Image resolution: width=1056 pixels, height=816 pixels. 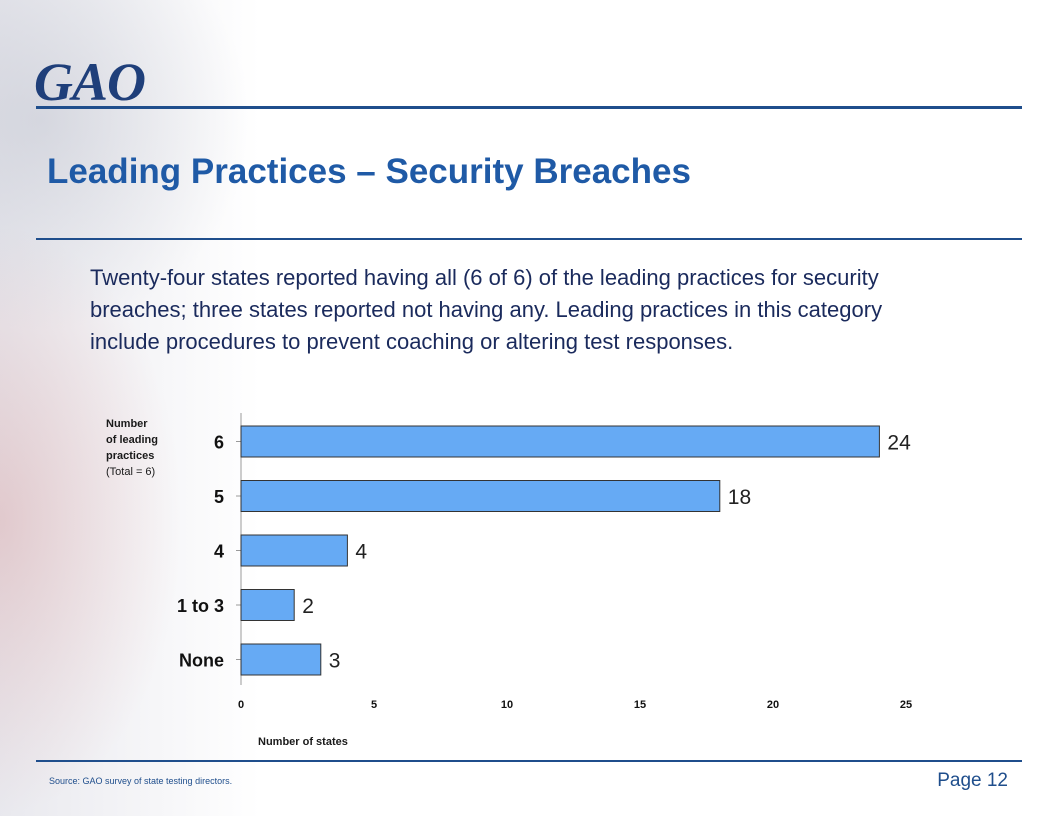 I want to click on x-tick-label: 25, so click(x=906, y=705).